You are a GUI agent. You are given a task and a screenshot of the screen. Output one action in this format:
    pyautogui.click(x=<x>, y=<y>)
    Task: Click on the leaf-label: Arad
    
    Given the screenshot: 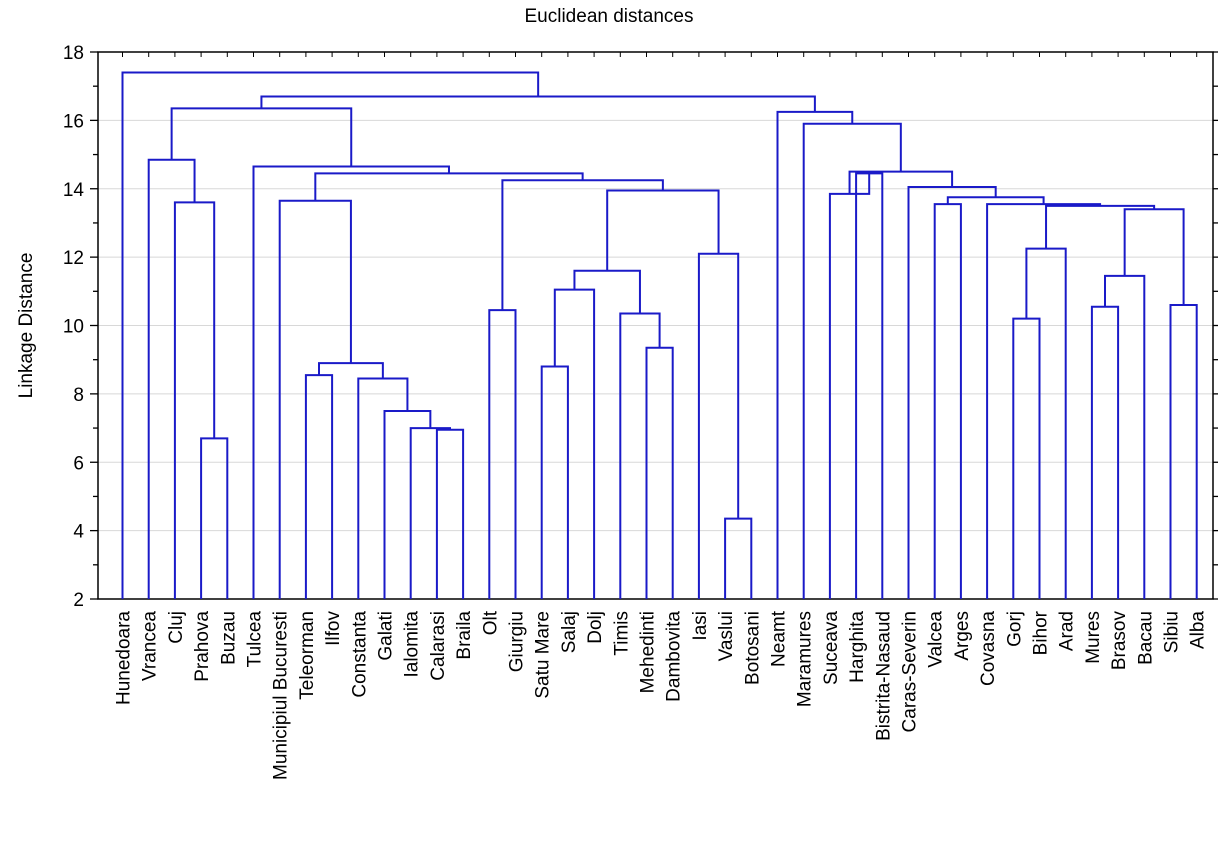 What is the action you would take?
    pyautogui.click(x=1067, y=631)
    